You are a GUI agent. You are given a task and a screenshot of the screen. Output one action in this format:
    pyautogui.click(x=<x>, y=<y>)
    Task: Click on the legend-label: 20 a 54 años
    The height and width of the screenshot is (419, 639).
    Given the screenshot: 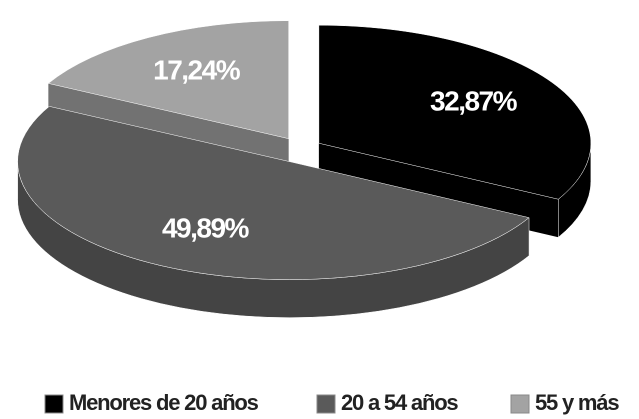 What is the action you would take?
    pyautogui.click(x=399, y=402)
    